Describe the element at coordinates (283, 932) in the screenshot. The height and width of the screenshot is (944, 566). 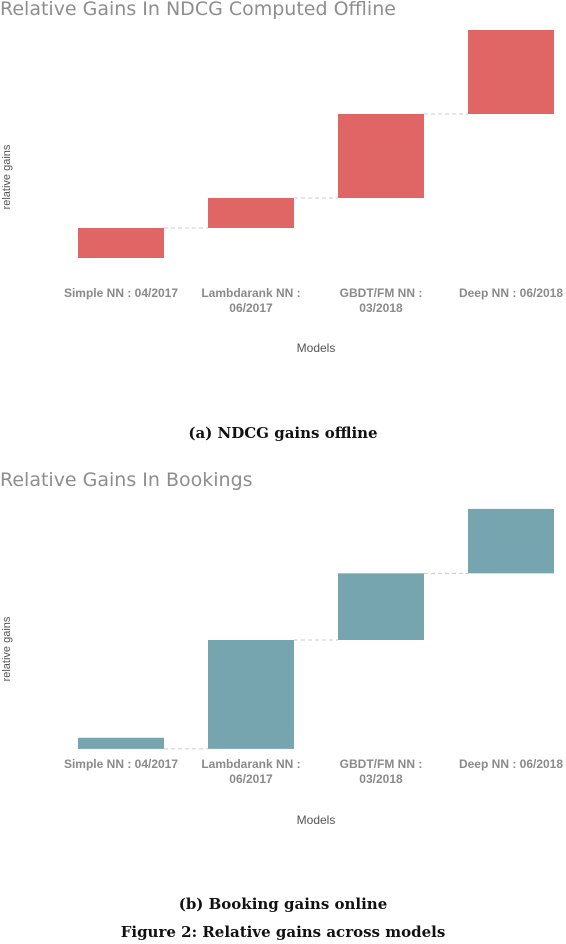
I see `figure-caption: Figure 2: Relative gains across models` at that location.